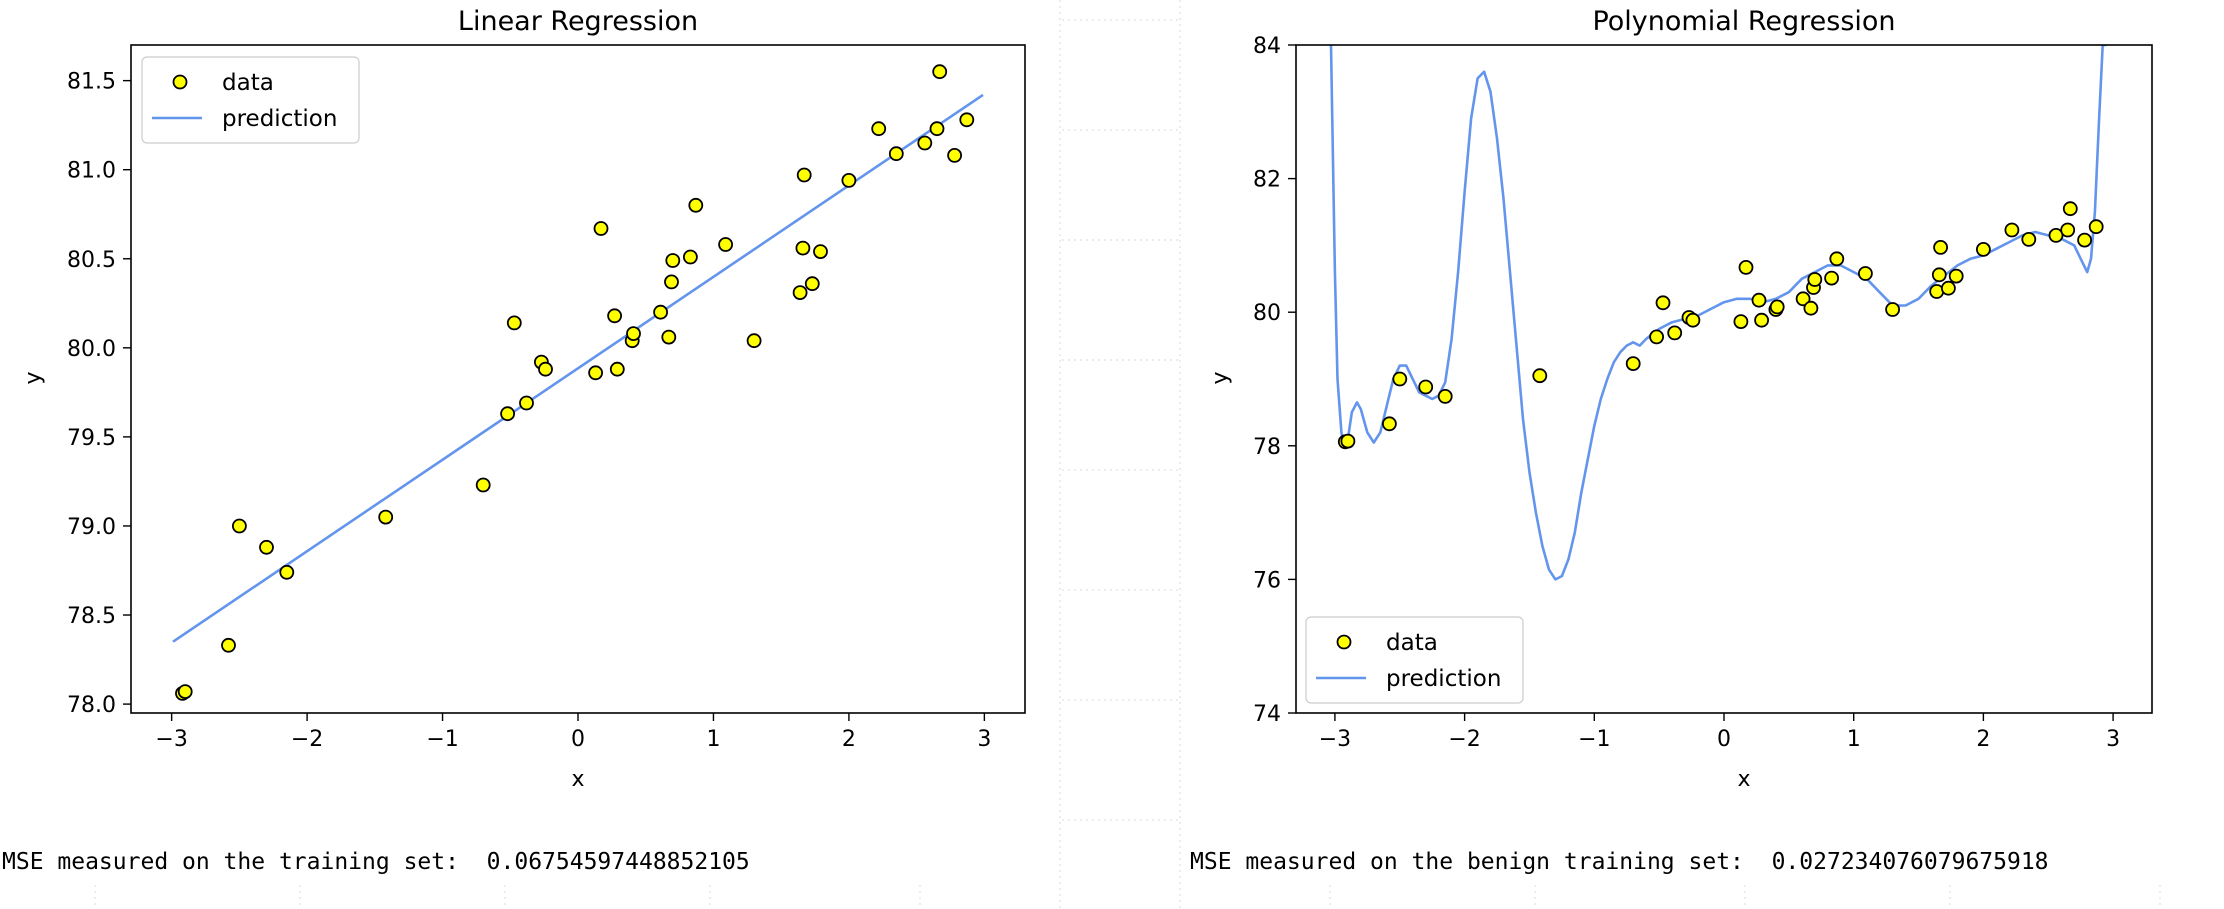 The image size is (2224, 909). I want to click on y-tick-label: 81.5, so click(91, 82).